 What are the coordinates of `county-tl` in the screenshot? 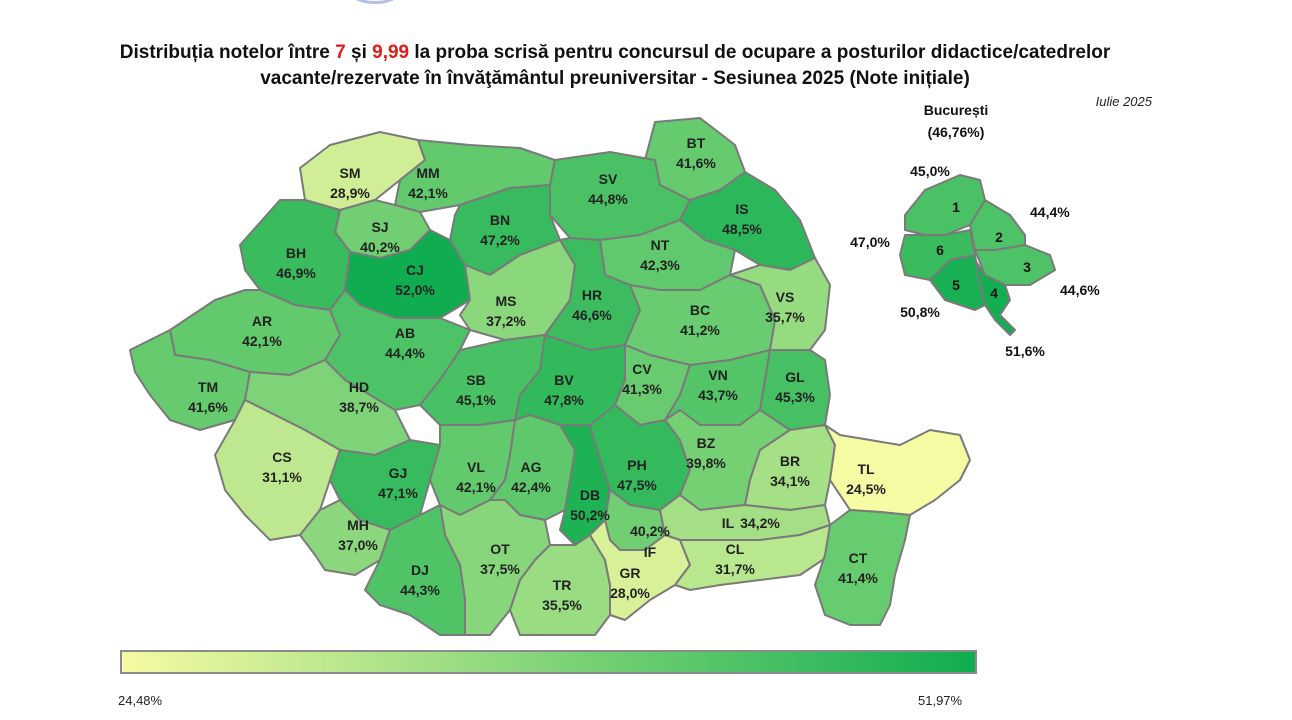 It's located at (897, 470).